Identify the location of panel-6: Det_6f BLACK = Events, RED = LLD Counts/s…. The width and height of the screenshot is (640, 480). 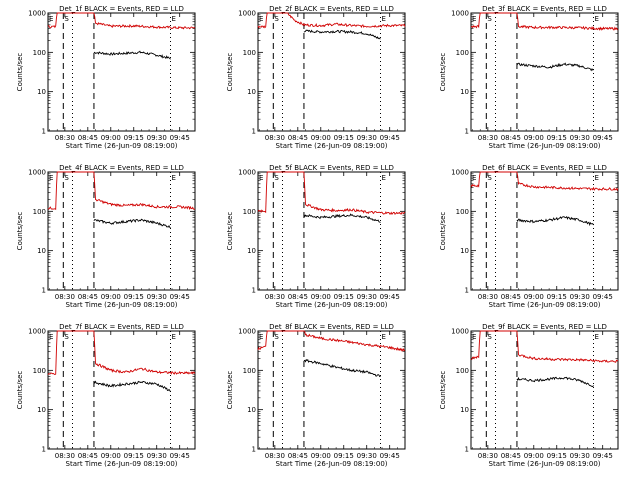
(529, 236).